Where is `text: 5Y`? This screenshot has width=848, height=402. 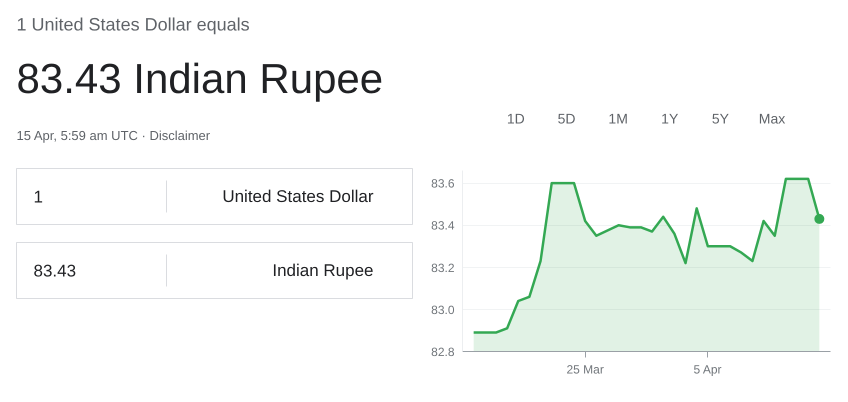 text: 5Y is located at coordinates (721, 118).